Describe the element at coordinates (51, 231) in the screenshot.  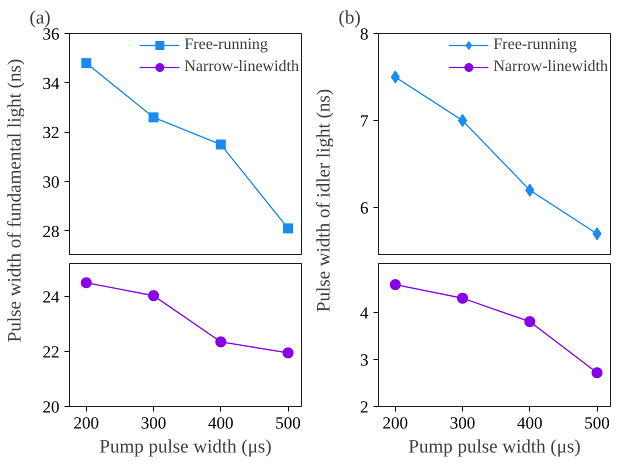
I see `y-tick-label: 28` at that location.